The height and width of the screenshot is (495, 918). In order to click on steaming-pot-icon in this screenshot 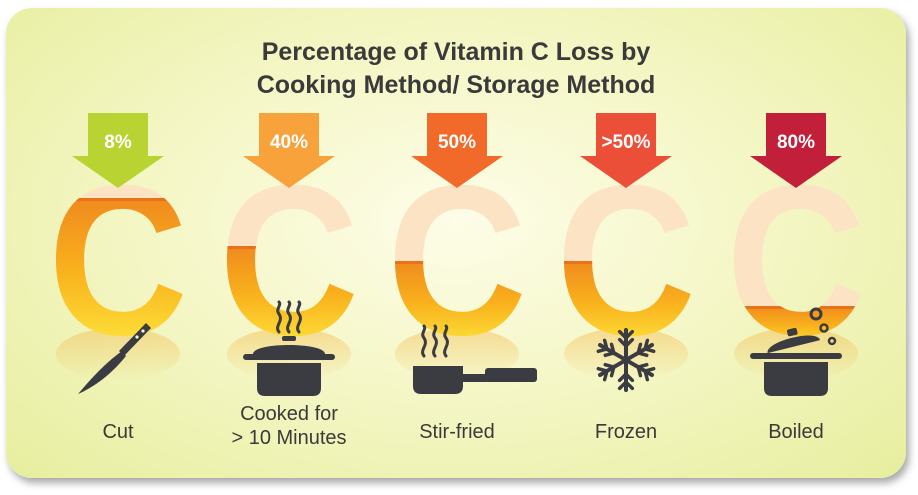, I will do `click(289, 348)`.